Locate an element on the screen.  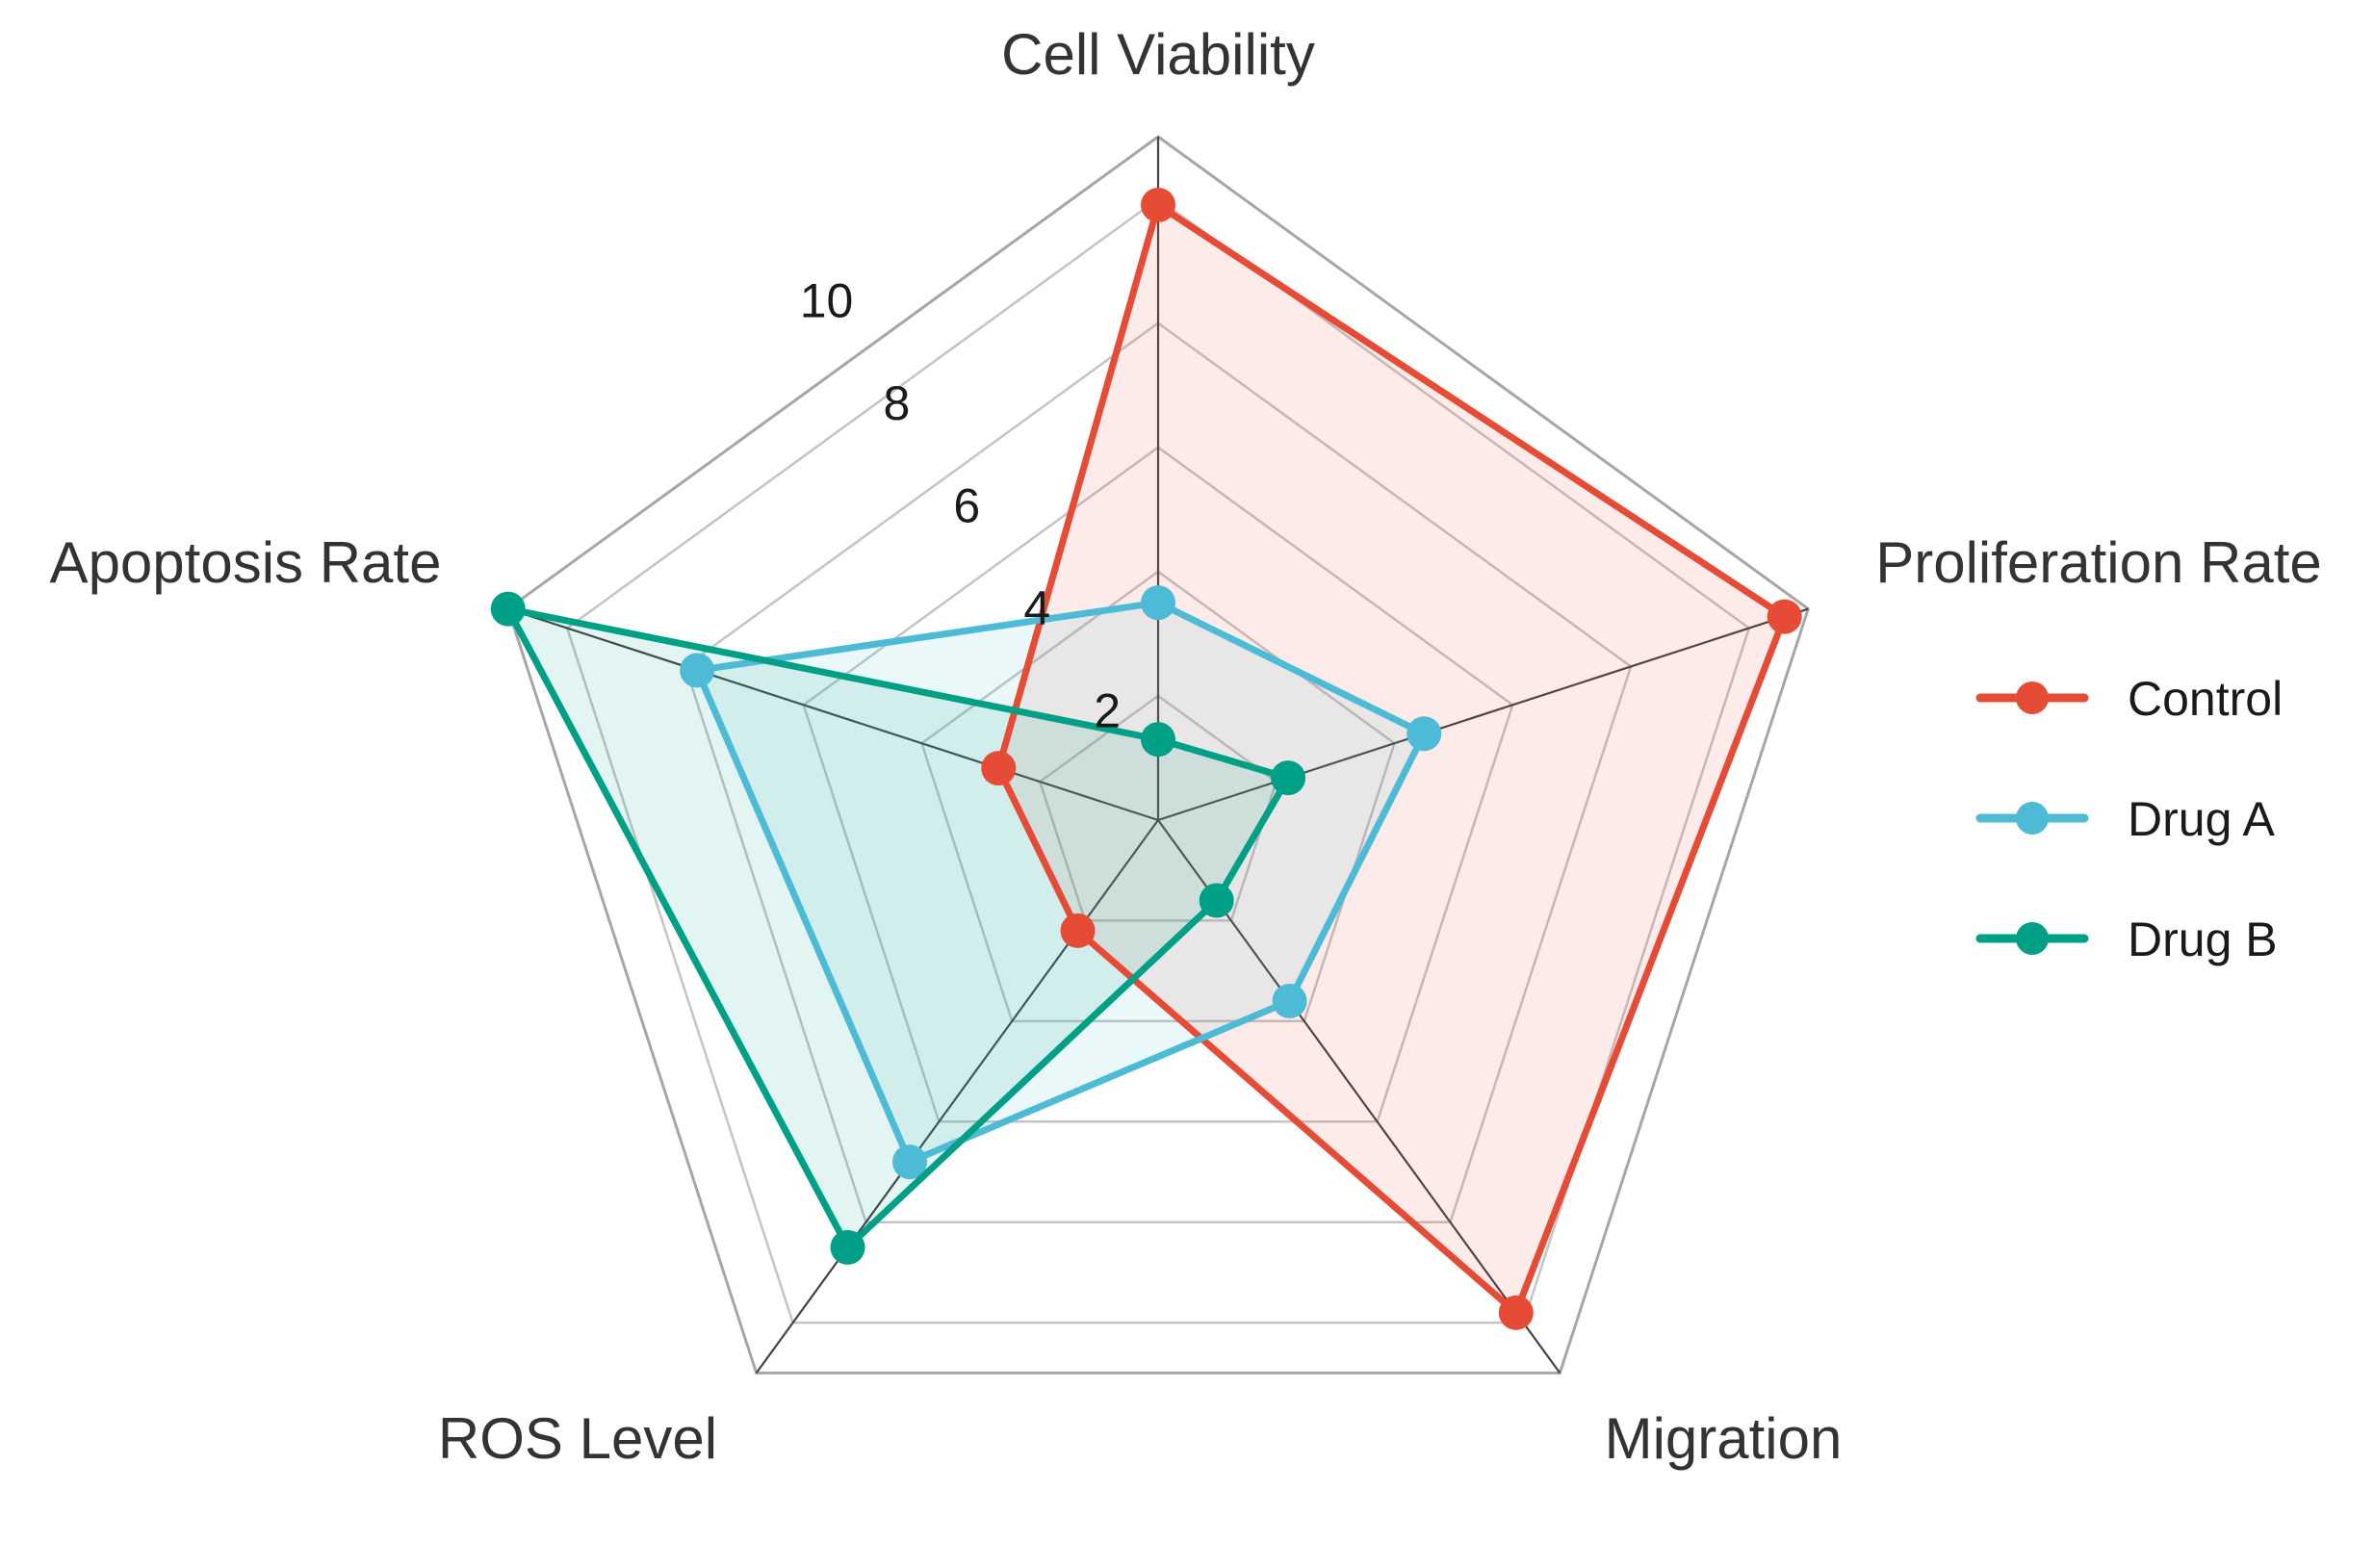
legend-item-drug-b: Drug B is located at coordinates (2126, 939).